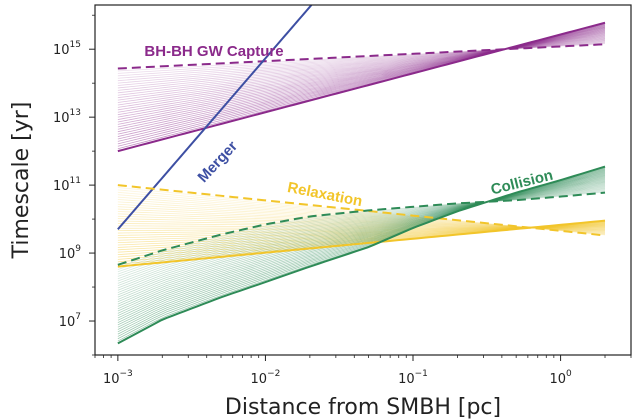  What do you see at coordinates (361, 56) in the screenshot?
I see `bh-bh-gw-capture-dashed-line` at bounding box center [361, 56].